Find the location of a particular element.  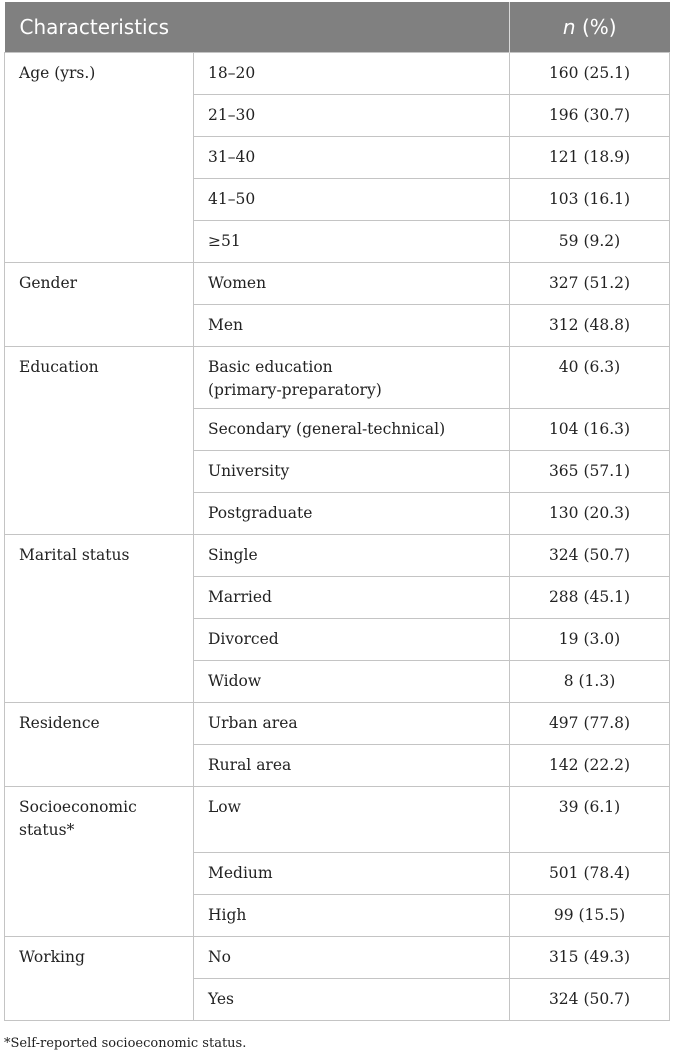

row-label: Men is located at coordinates (351, 325).